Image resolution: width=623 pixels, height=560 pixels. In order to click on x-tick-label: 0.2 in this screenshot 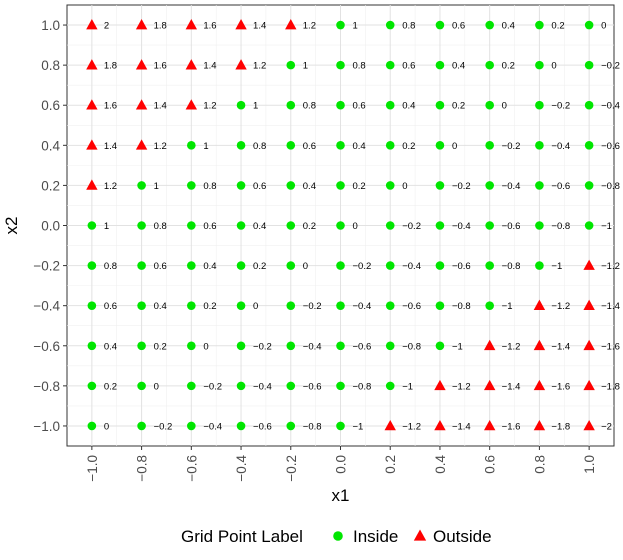, I will do `click(390, 464)`.